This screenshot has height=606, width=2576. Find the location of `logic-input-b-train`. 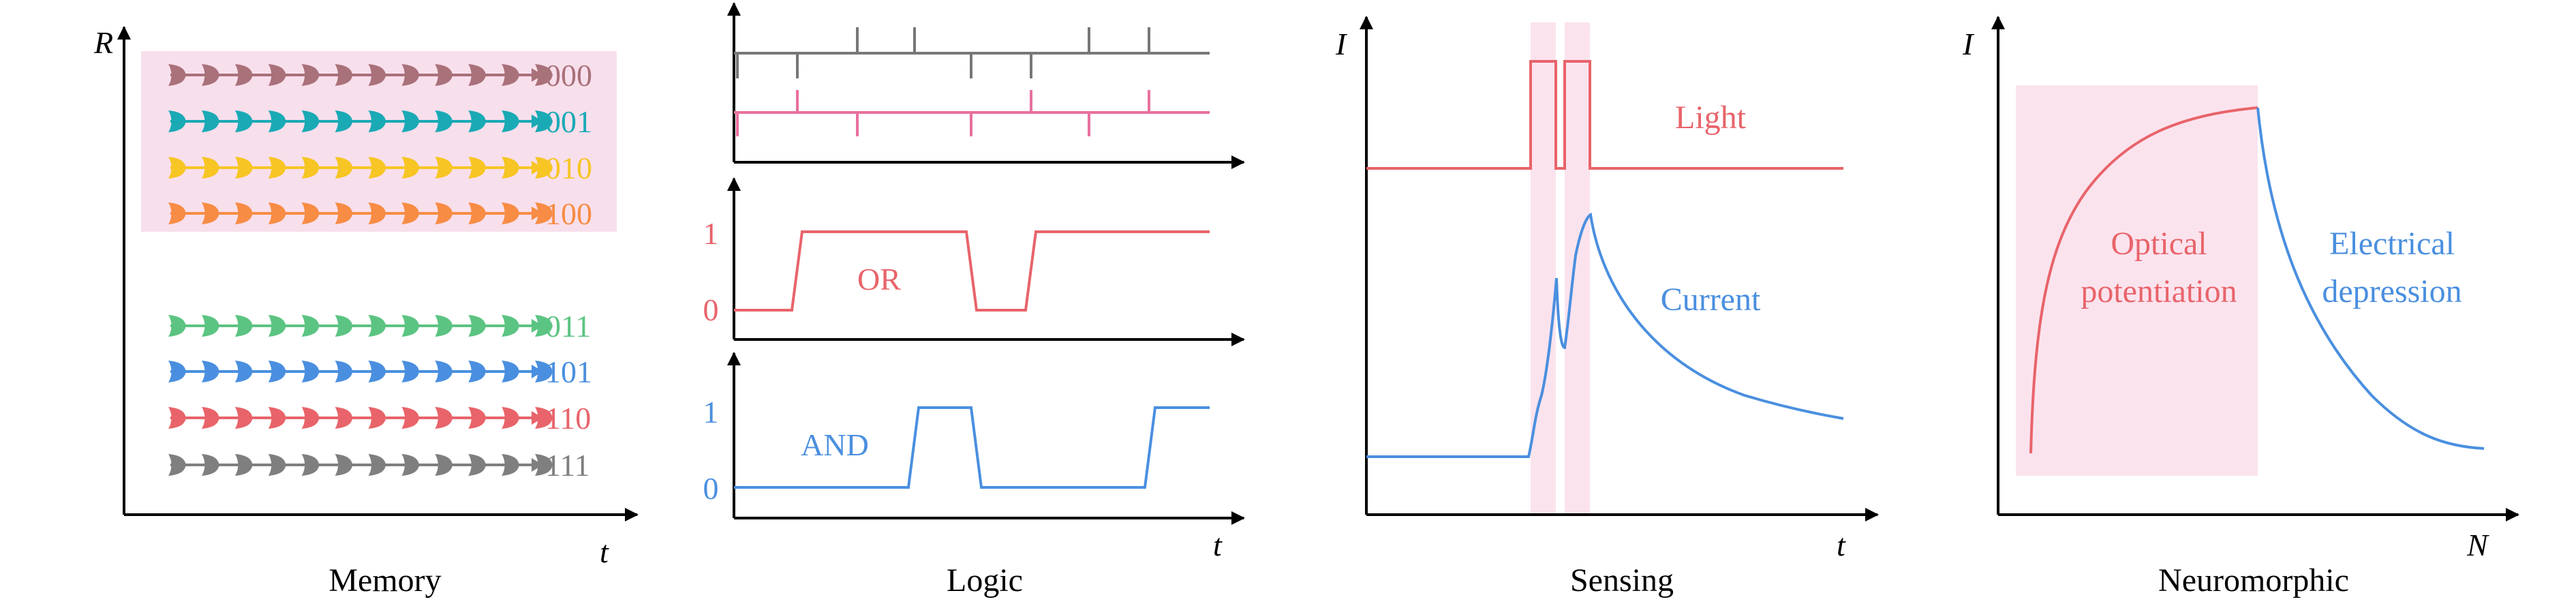

logic-input-b-train is located at coordinates (972, 113).